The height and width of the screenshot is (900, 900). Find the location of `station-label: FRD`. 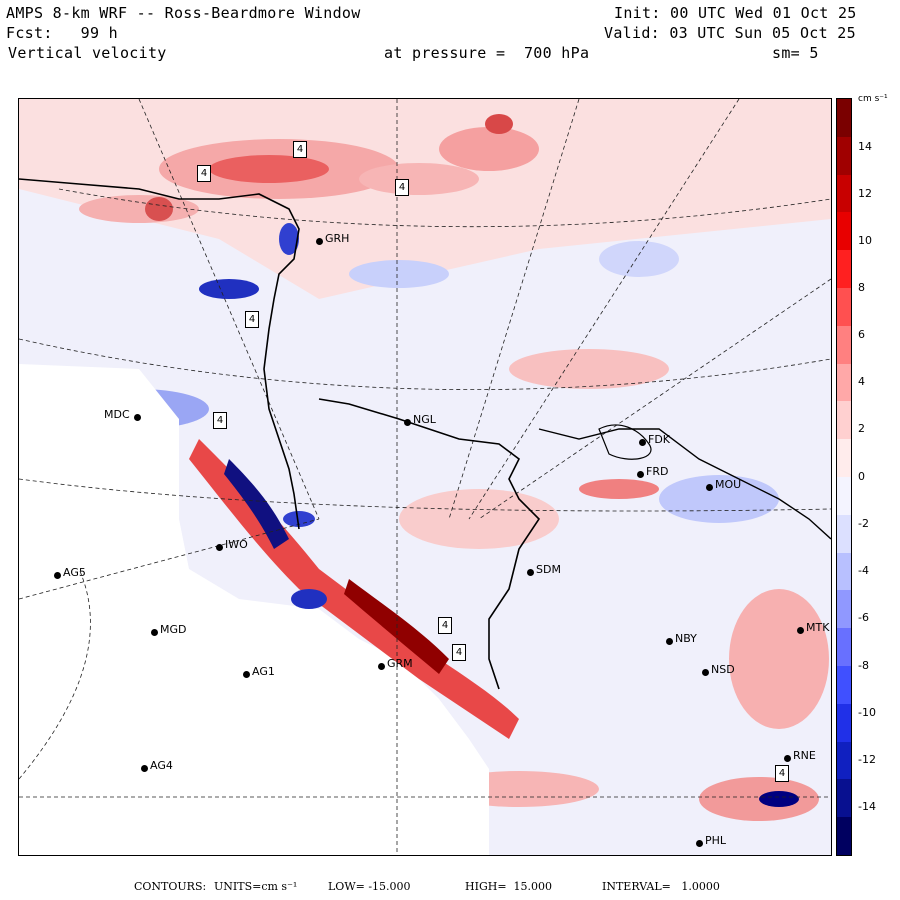

station-label: FRD is located at coordinates (657, 471).